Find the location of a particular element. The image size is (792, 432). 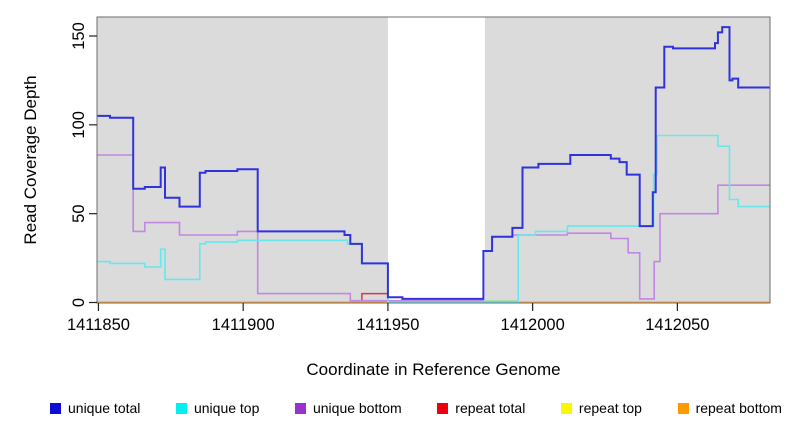

gap-region-rect is located at coordinates (436, 160).